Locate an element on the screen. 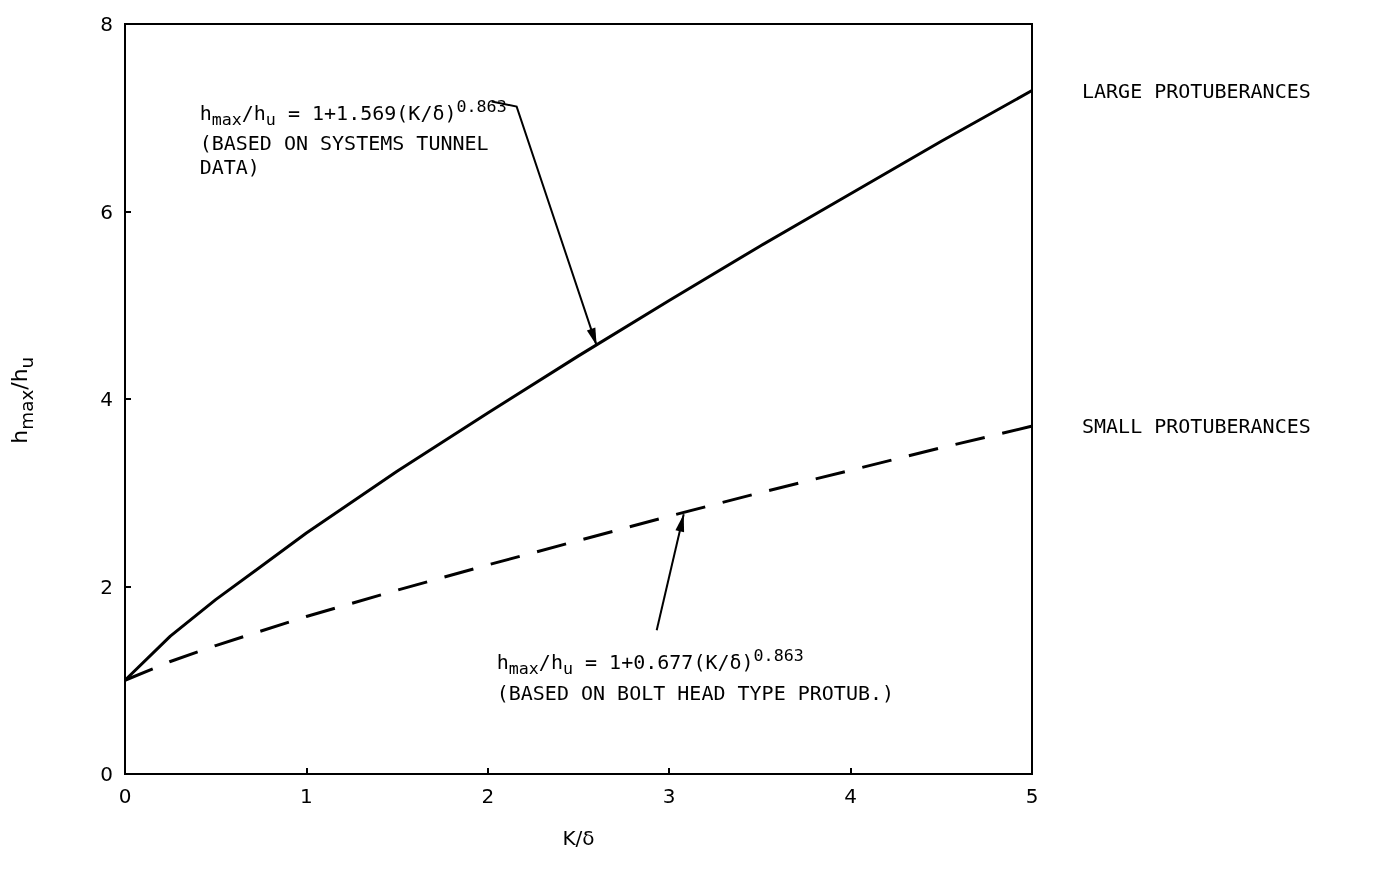  y-tick-label: 8 is located at coordinates (106, 24).